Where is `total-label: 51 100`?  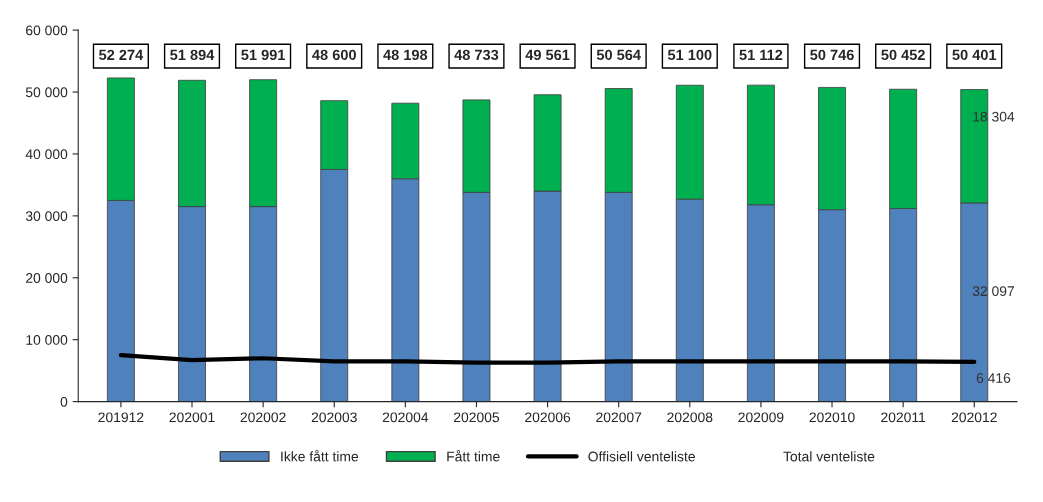
total-label: 51 100 is located at coordinates (689, 55).